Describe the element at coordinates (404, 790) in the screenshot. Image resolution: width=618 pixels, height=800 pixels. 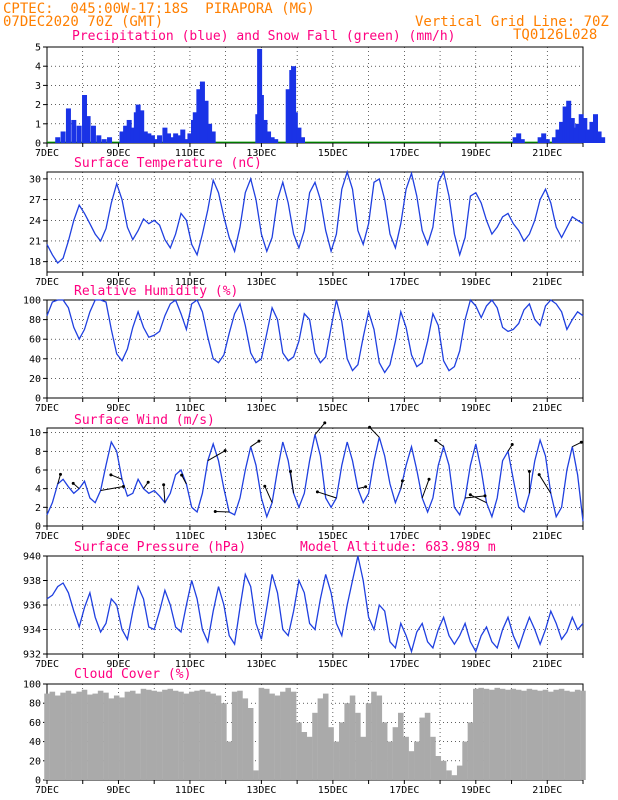
I see `cloud-xtick-label: 17DEC` at that location.